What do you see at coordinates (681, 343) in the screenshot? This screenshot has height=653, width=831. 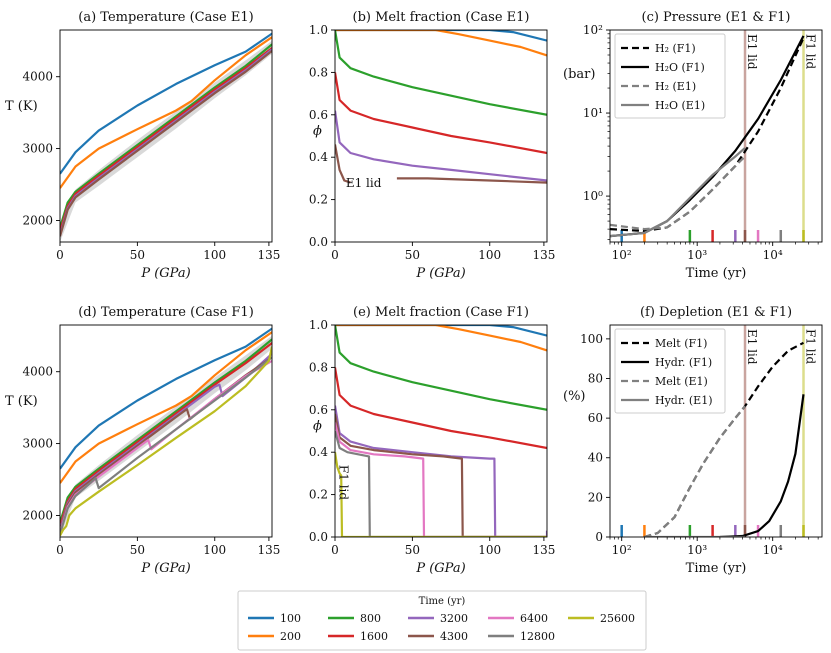 I see `legend-label: Melt (F1)` at bounding box center [681, 343].